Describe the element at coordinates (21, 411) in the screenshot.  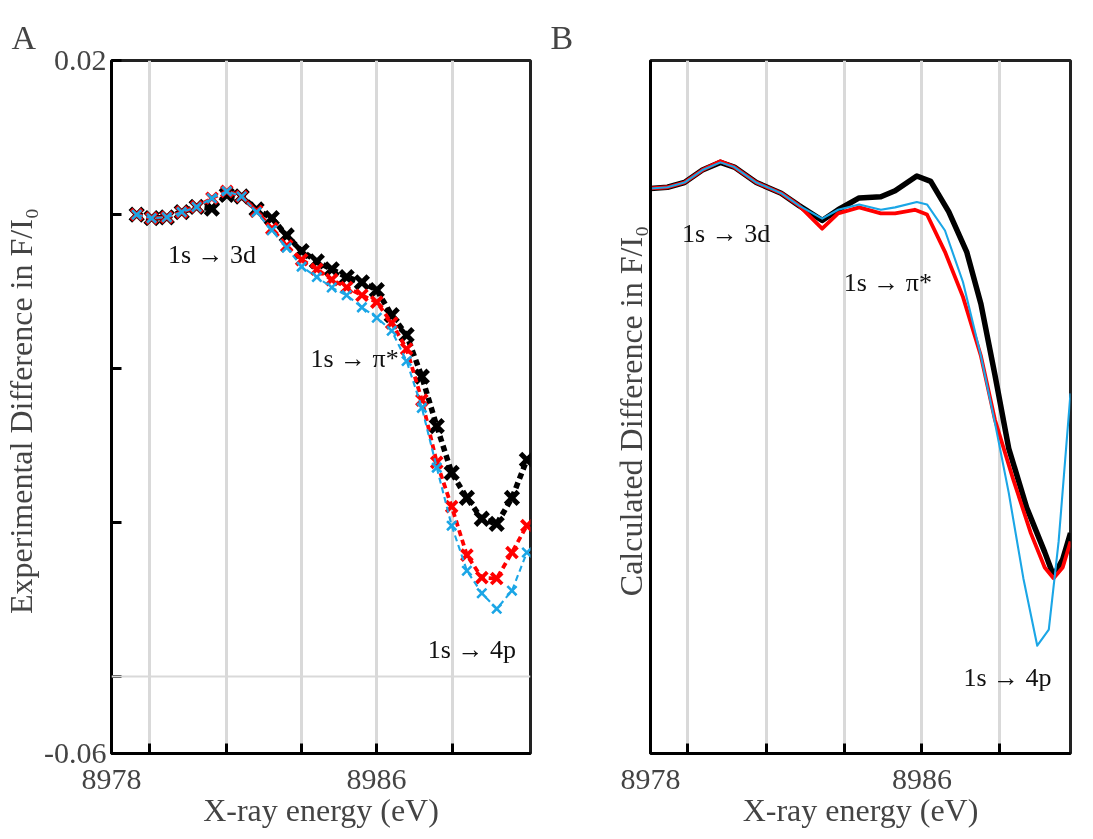
I see `y-axis-title: Experimental Difference in F/I₀` at that location.